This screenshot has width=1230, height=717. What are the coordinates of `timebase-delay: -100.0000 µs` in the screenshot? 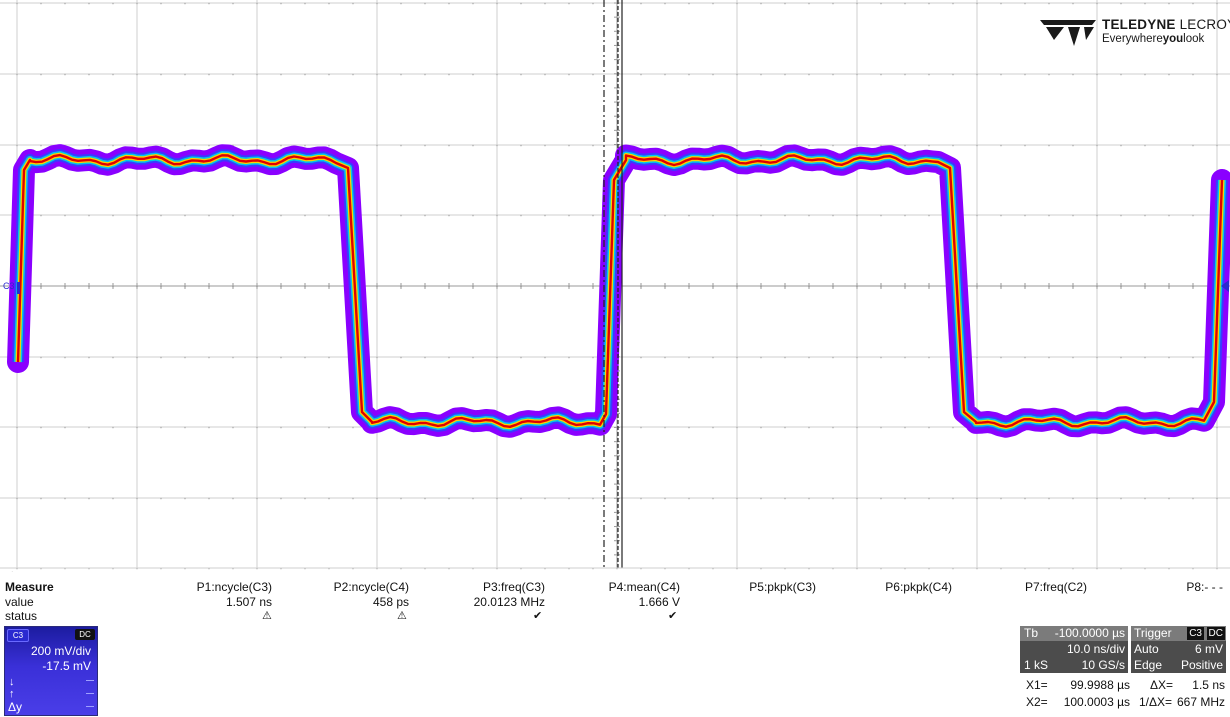 It's located at (1089, 633).